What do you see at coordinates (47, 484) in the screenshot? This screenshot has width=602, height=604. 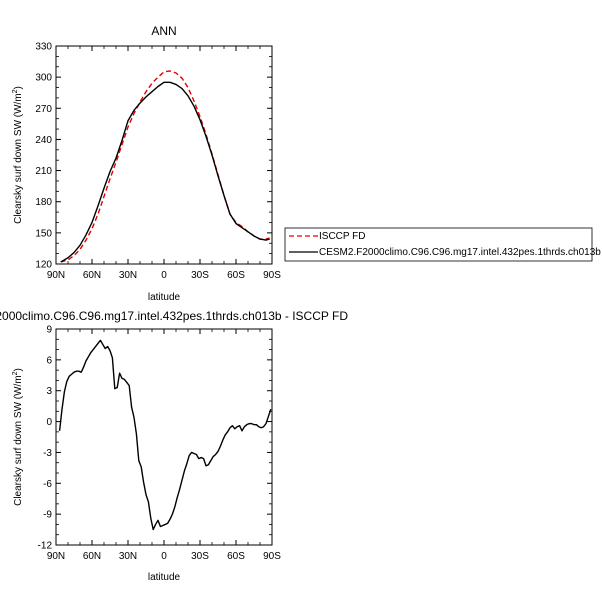 I see `bottom-y-tick-label: -6` at bounding box center [47, 484].